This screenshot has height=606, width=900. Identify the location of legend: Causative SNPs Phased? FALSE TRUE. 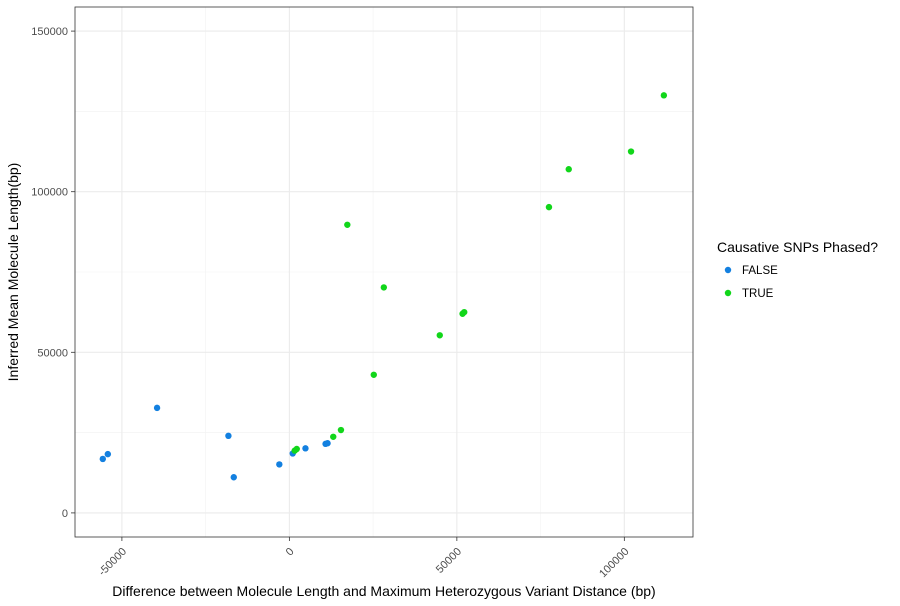
(797, 269).